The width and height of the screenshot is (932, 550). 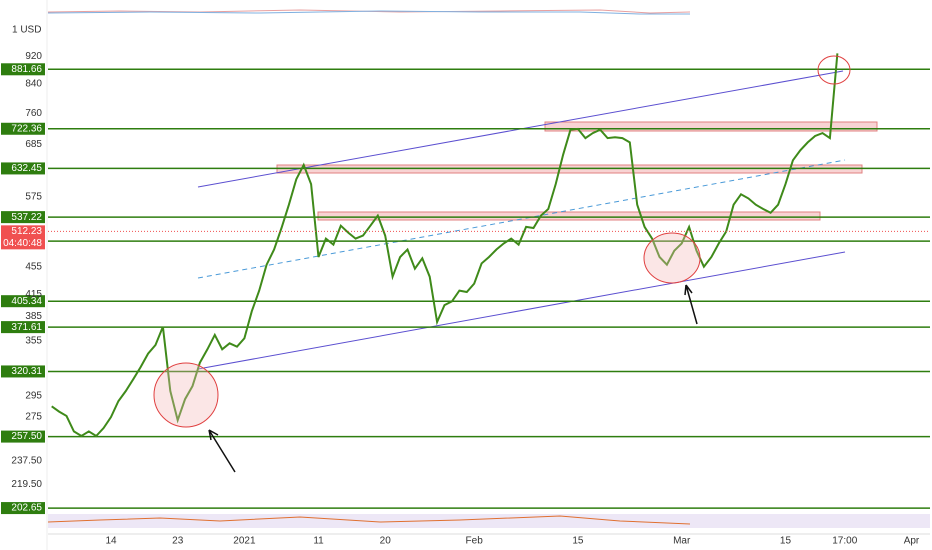 What do you see at coordinates (26, 231) in the screenshot?
I see `current-price-label: 512.23` at bounding box center [26, 231].